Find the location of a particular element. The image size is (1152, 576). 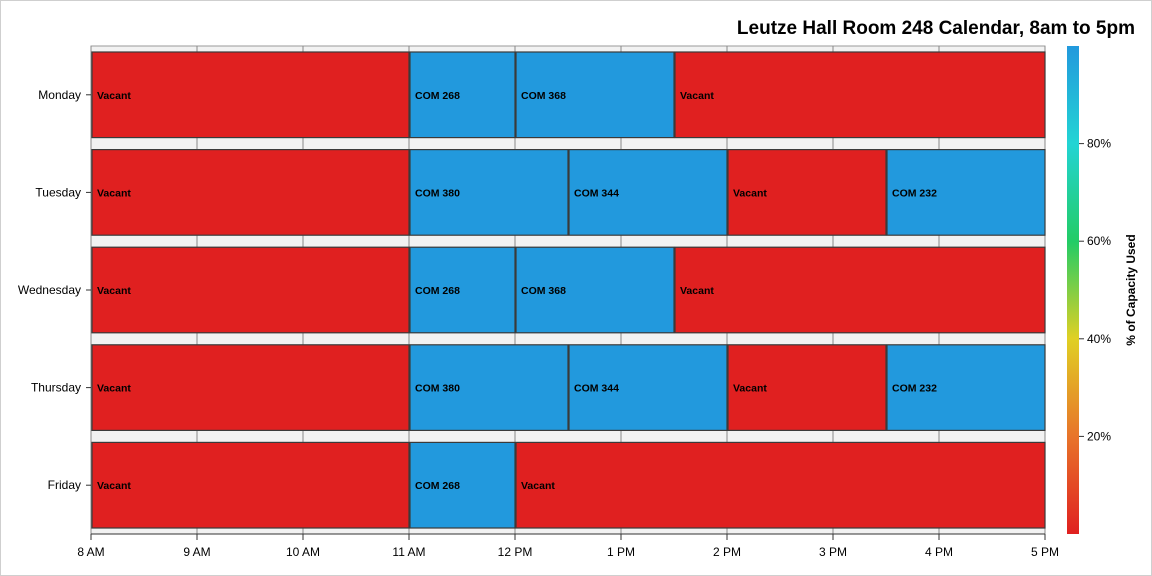

x-tick-label-0: 8 AM is located at coordinates (90, 552).